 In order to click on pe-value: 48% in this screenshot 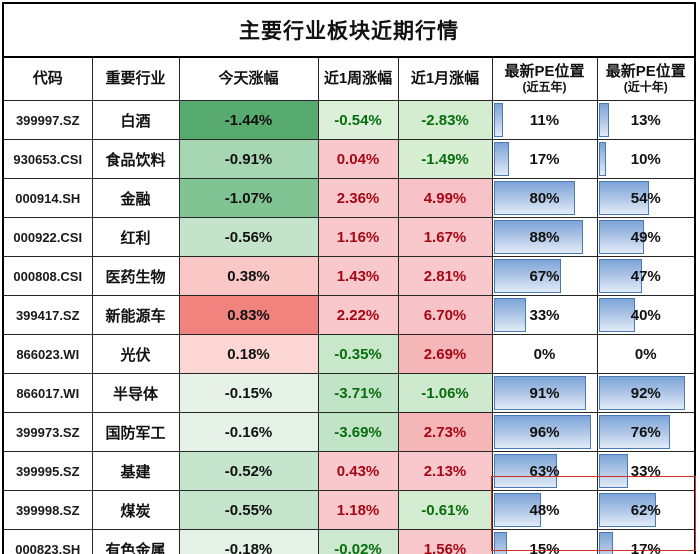, I will do `click(544, 510)`.